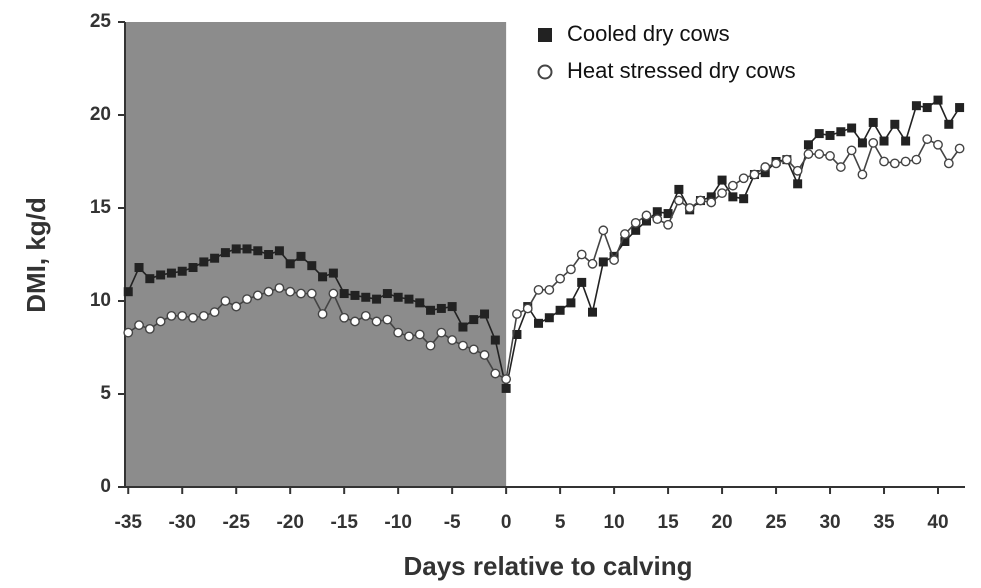 The height and width of the screenshot is (588, 981). What do you see at coordinates (506, 522) in the screenshot?
I see `x-tick-label: 0` at bounding box center [506, 522].